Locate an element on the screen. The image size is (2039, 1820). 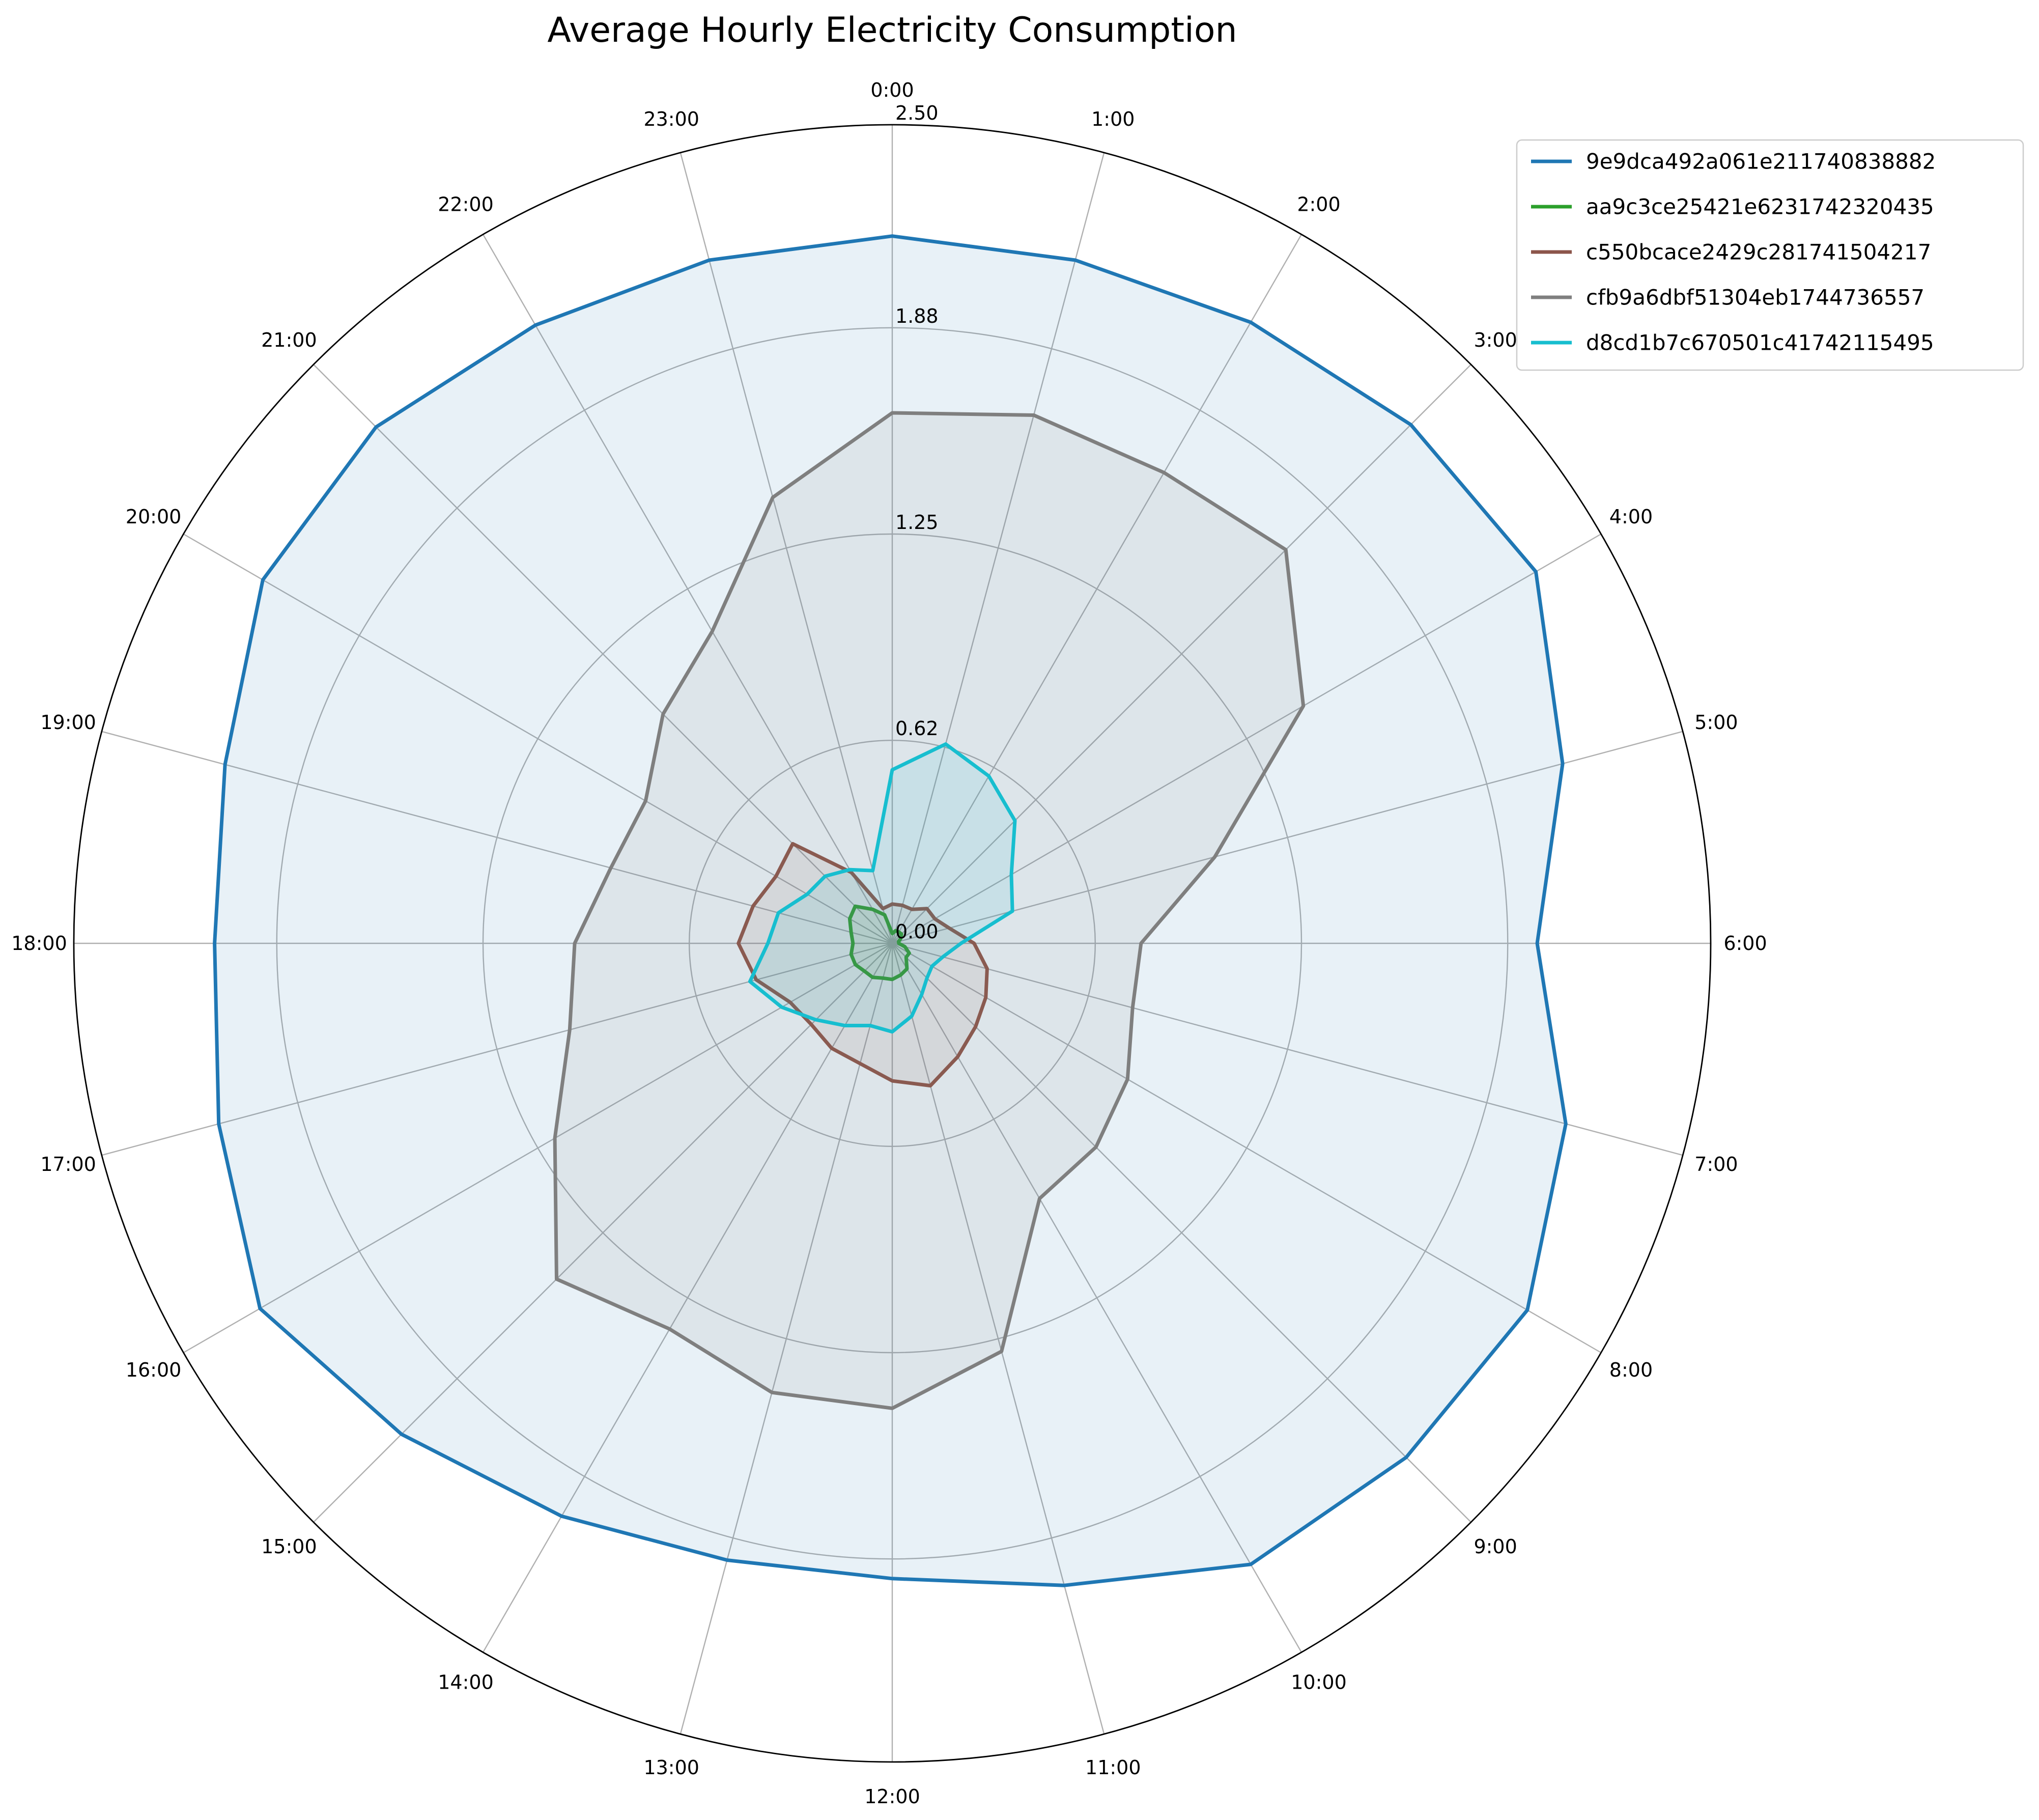
hour-label: 17:00 is located at coordinates (68, 1164).